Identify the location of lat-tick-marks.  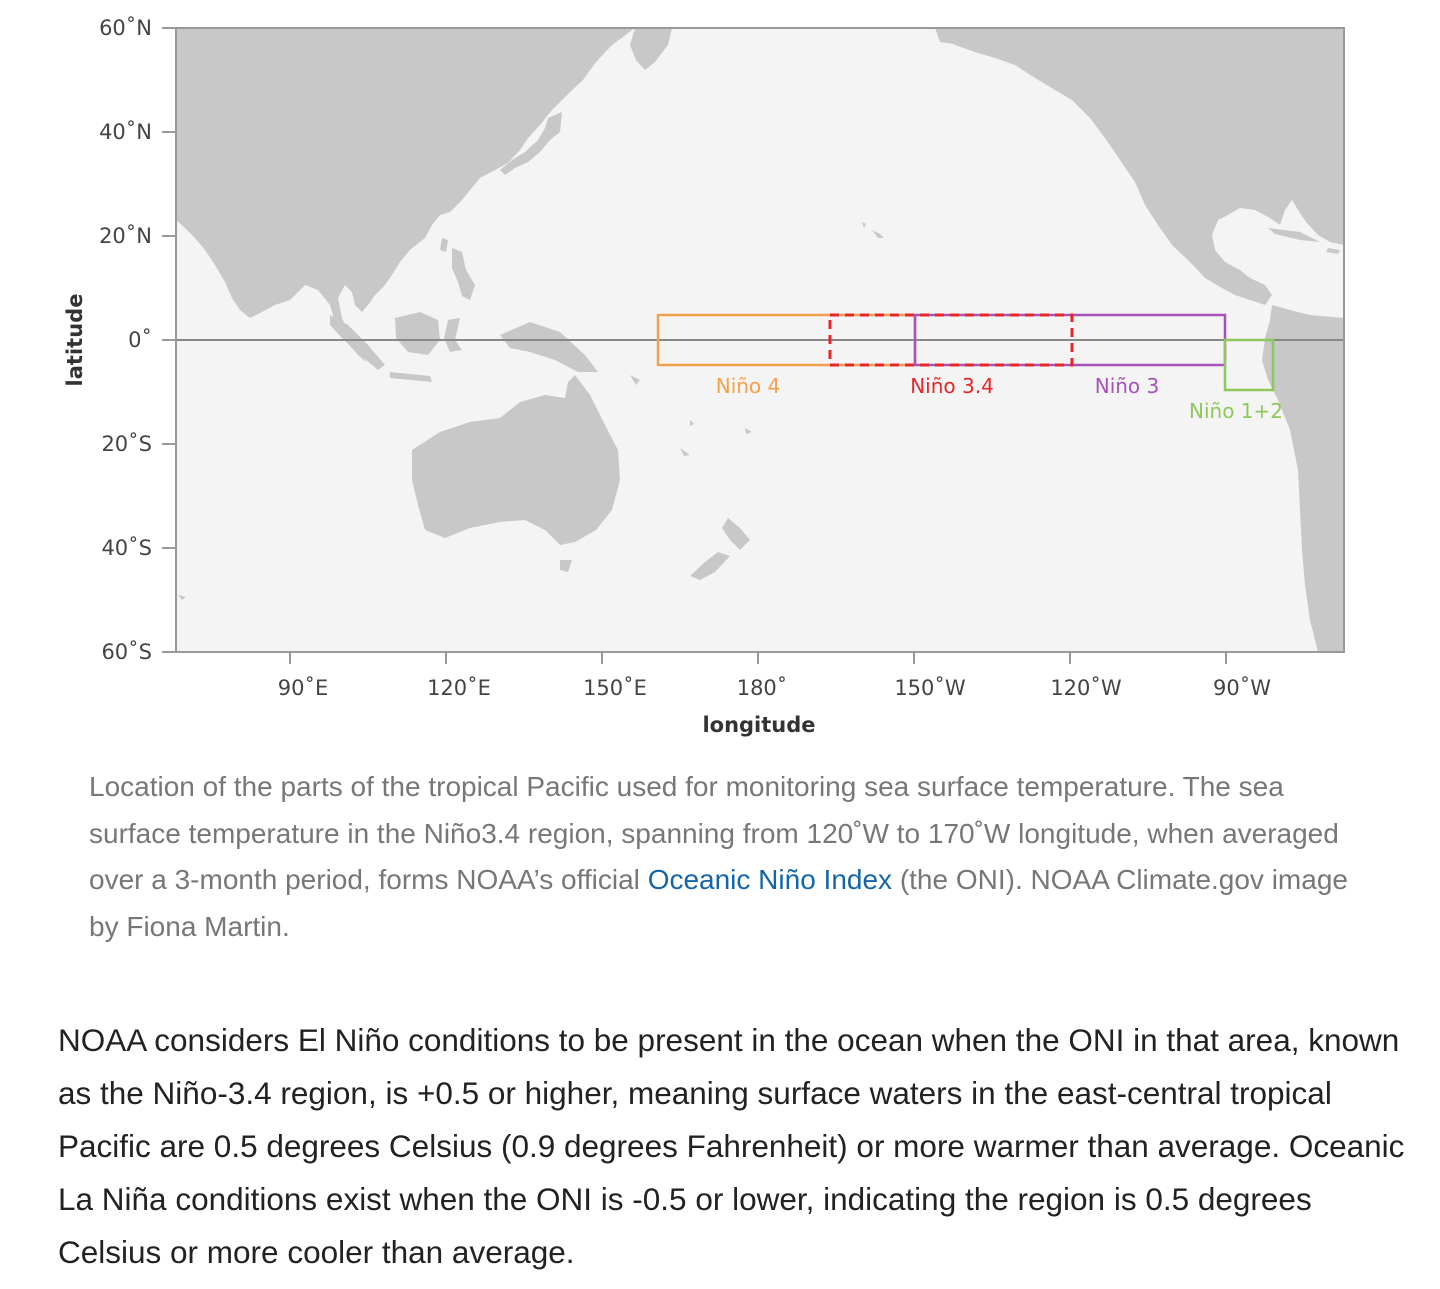
(169, 340).